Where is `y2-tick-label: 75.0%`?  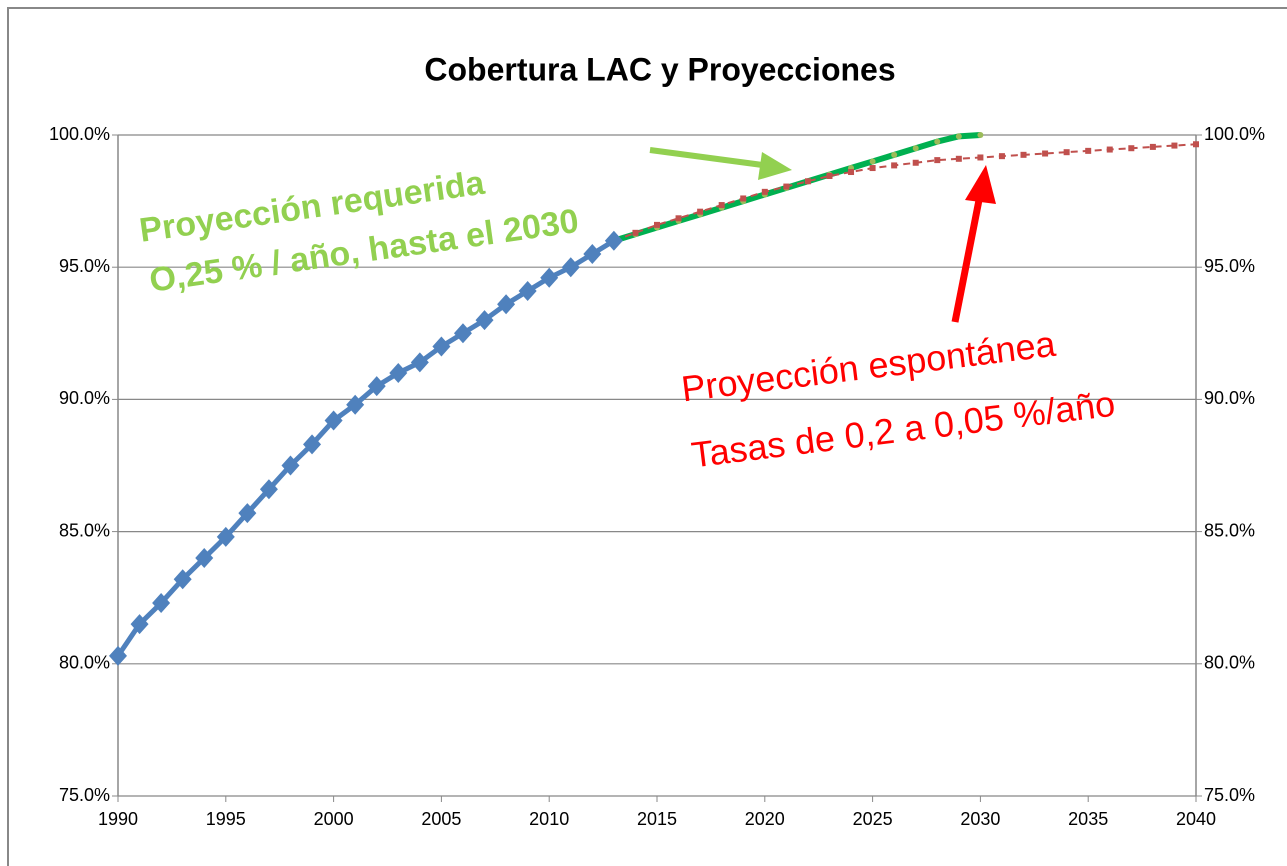
y2-tick-label: 75.0% is located at coordinates (1229, 795).